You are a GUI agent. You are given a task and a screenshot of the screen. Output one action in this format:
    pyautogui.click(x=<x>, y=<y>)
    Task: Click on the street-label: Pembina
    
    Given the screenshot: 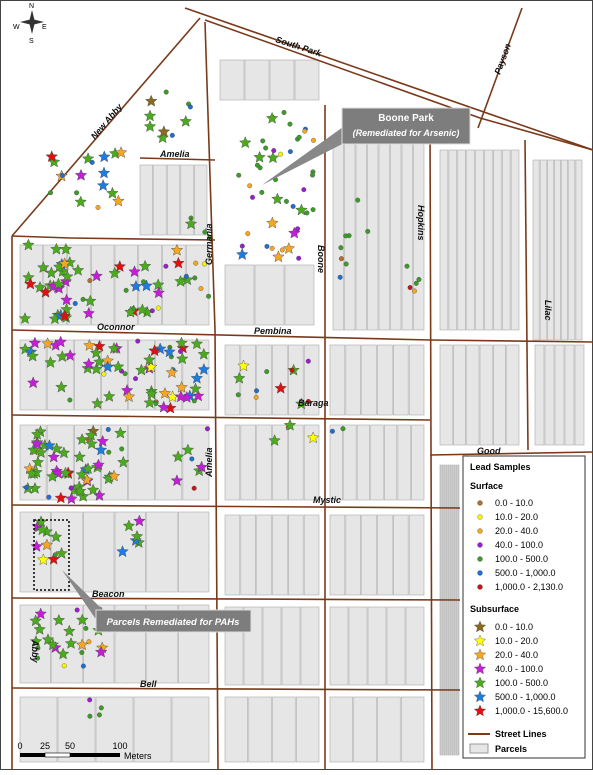 What is the action you would take?
    pyautogui.click(x=273, y=331)
    